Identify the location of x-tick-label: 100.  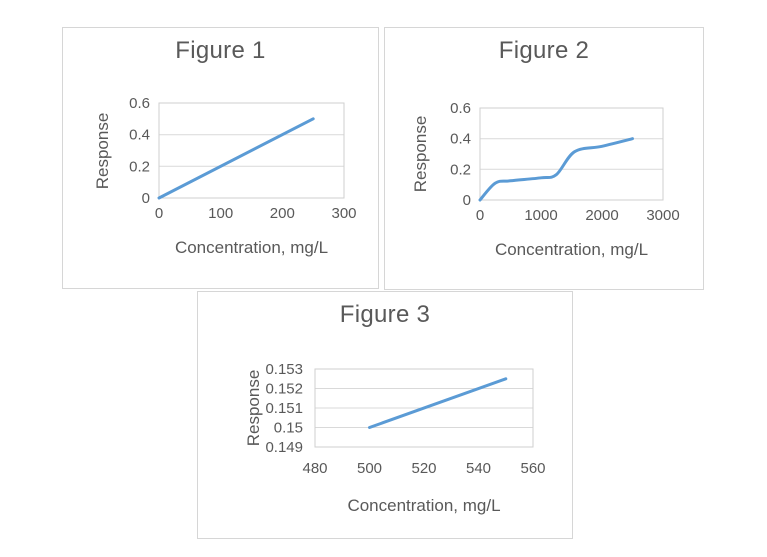
(220, 213).